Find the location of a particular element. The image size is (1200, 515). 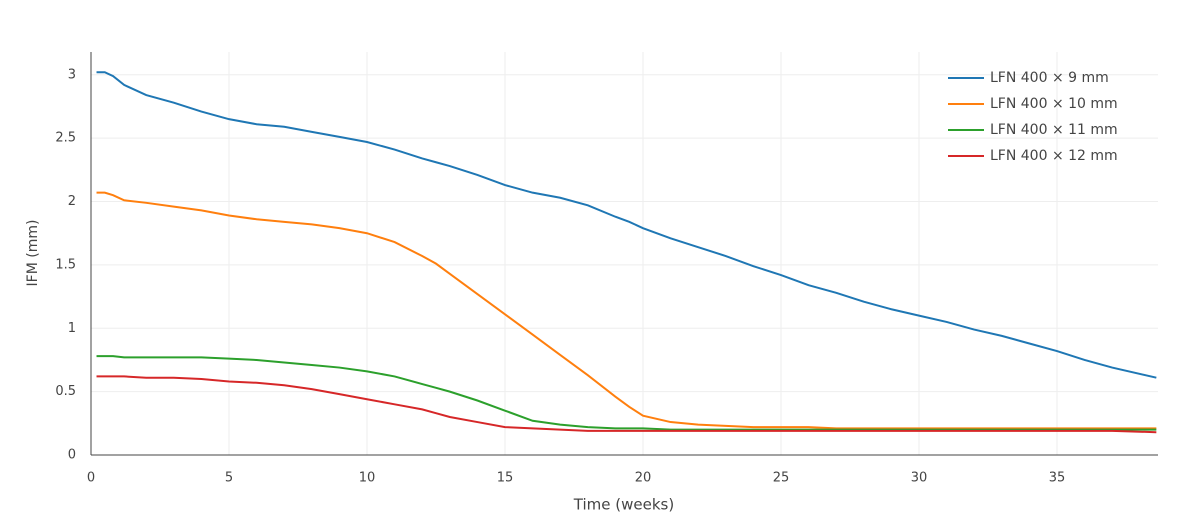

x-tick-label: 0 is located at coordinates (91, 478).